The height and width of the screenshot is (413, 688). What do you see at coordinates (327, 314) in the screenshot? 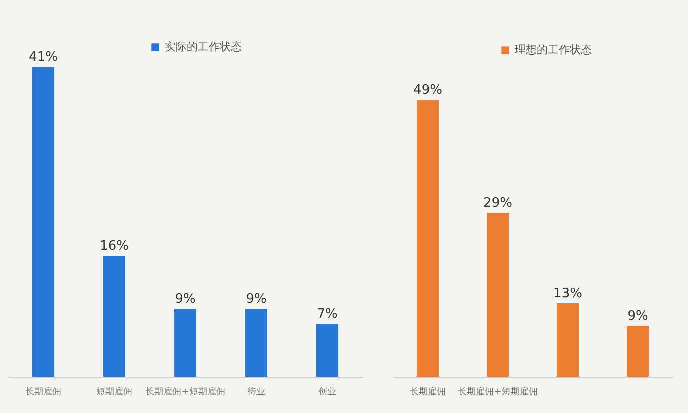
I see `data-label: 7%` at bounding box center [327, 314].